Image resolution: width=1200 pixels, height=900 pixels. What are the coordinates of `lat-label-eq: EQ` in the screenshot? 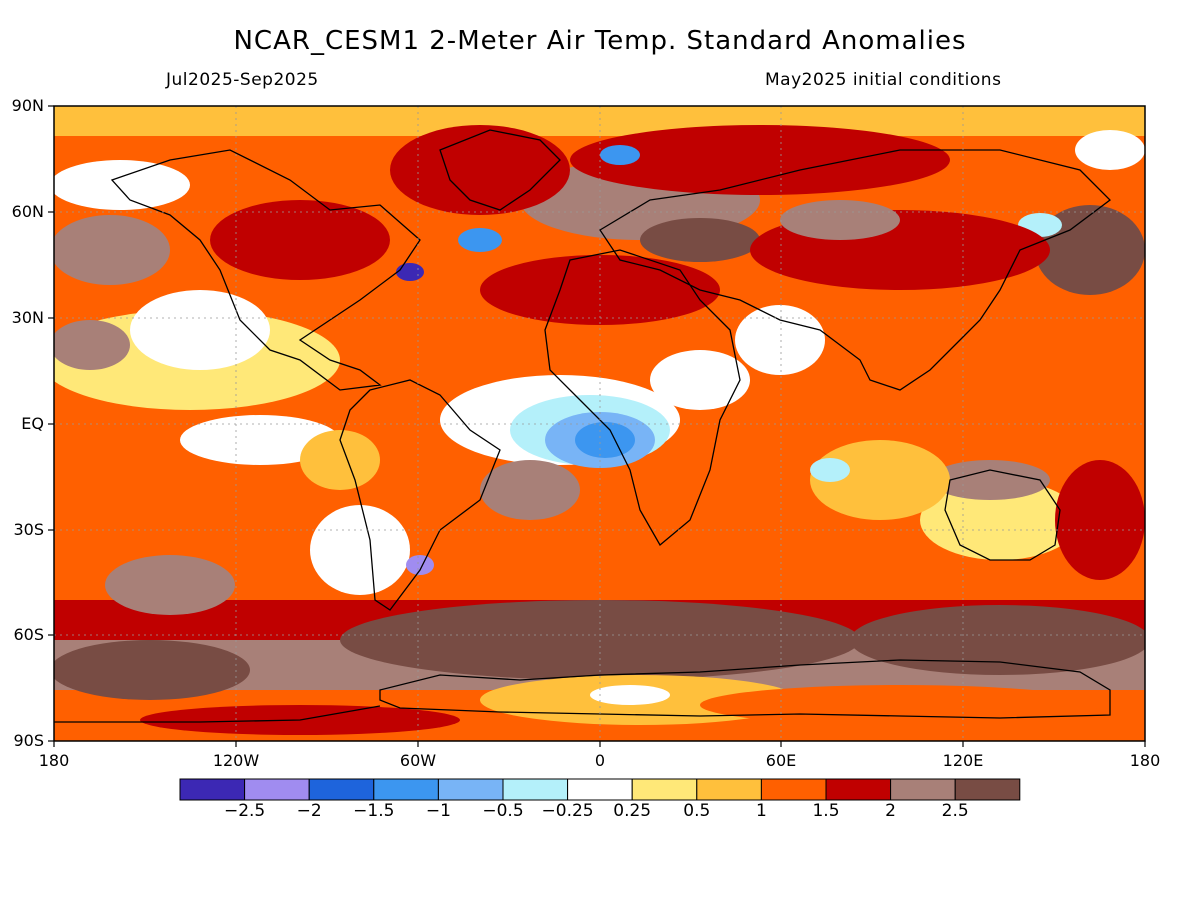 It's located at (32, 423).